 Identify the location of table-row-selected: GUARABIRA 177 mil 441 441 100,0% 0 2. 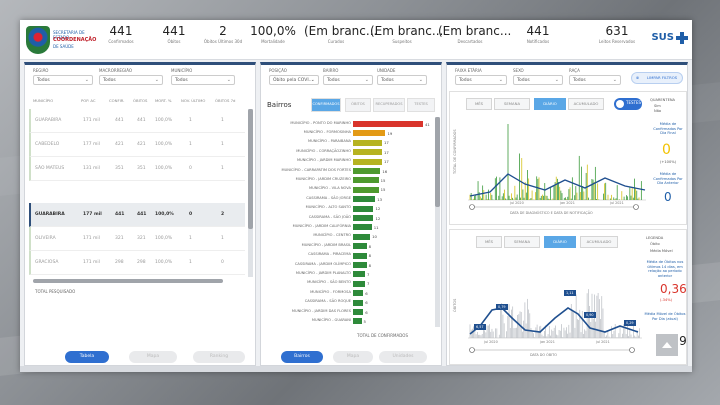
(137, 215).